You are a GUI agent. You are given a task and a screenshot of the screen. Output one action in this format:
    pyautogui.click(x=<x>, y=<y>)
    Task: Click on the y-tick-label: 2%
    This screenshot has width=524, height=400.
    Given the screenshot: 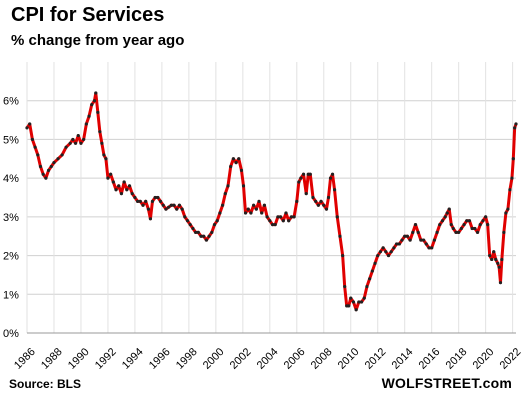 What is the action you would take?
    pyautogui.click(x=11, y=257)
    